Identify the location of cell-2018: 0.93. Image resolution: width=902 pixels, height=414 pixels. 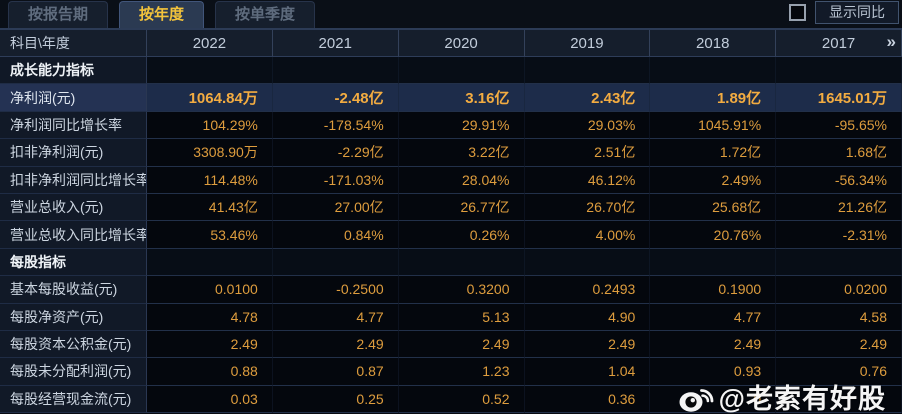
(713, 372).